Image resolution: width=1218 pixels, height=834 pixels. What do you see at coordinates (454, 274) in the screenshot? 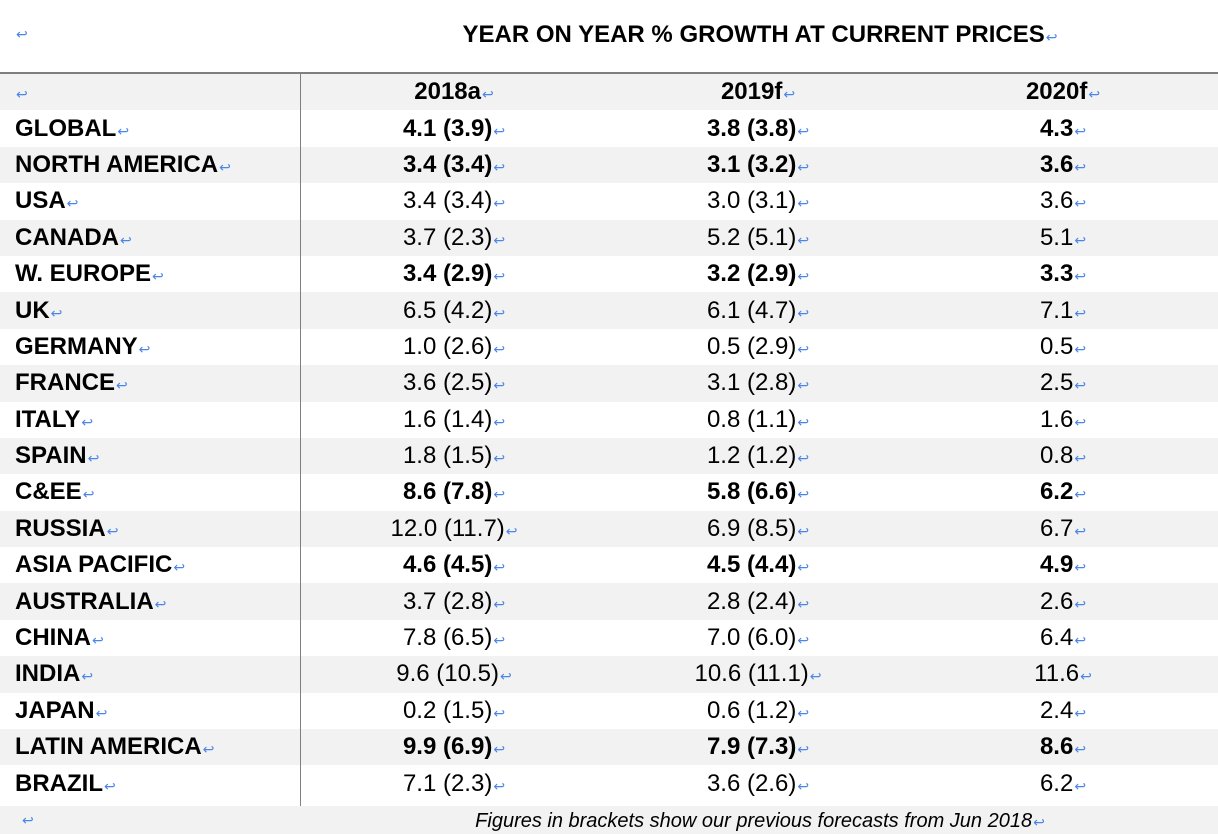
I see `value-2018-cell: 3.4 (2.9)↩` at bounding box center [454, 274].